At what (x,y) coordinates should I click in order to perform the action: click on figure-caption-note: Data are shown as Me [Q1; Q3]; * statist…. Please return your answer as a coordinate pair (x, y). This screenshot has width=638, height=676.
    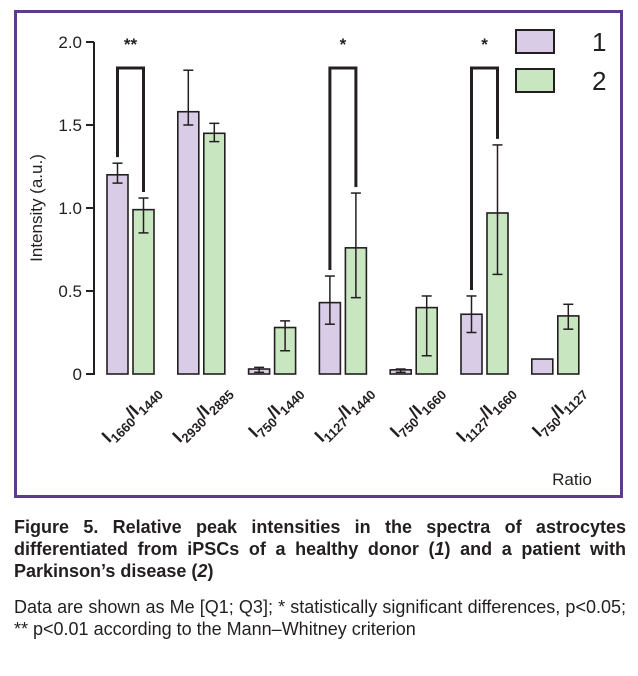
    Looking at the image, I should click on (320, 618).